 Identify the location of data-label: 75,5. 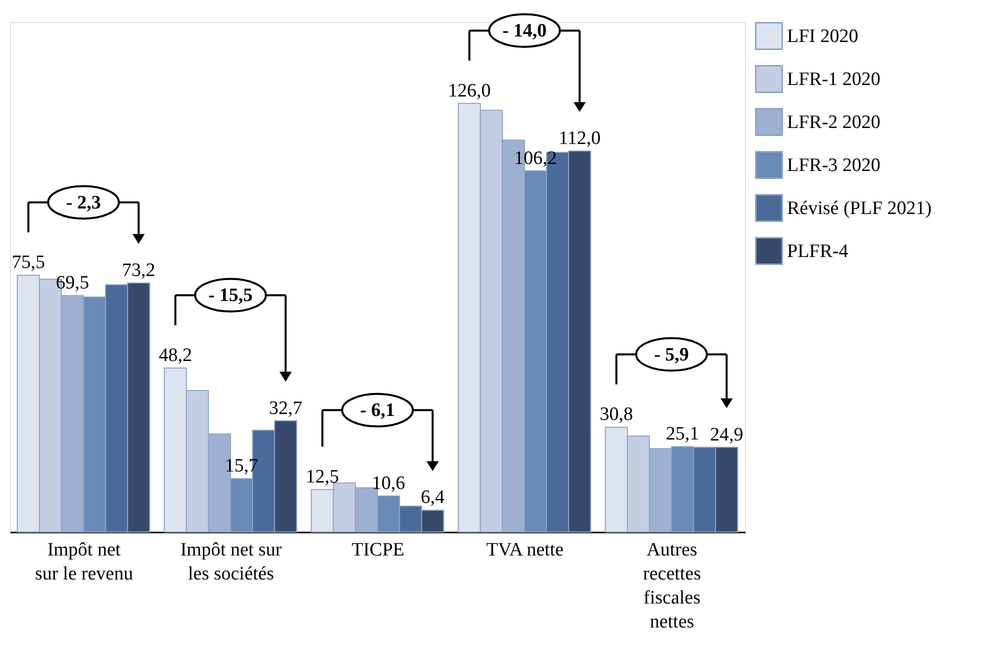
(28, 263).